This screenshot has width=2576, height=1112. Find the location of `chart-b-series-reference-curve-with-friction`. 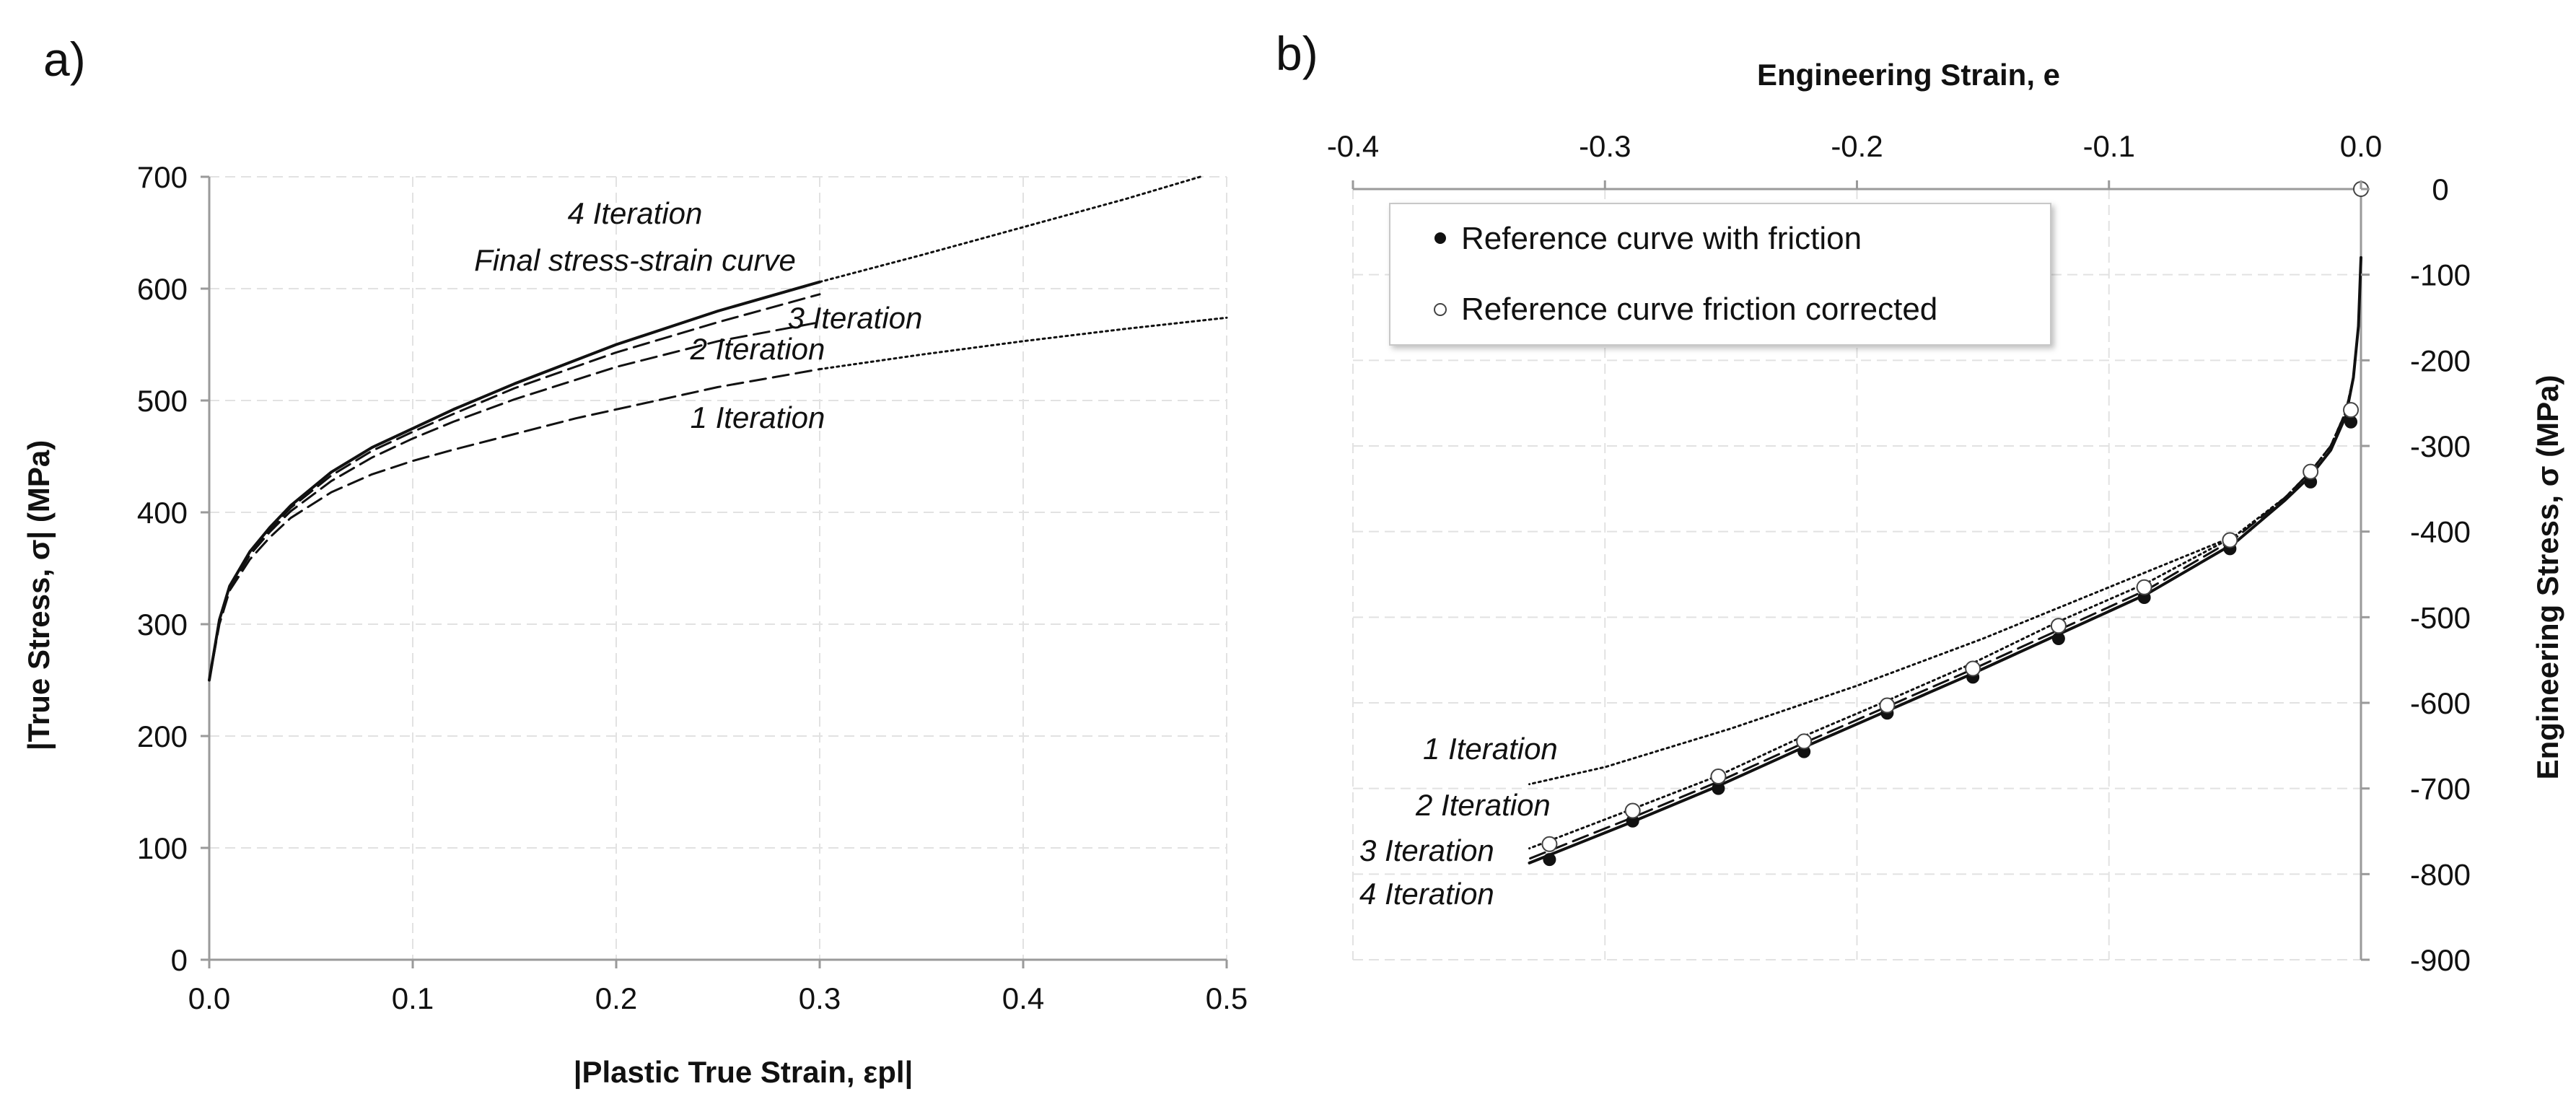

chart-b-series-reference-curve-with-friction is located at coordinates (1951, 641).